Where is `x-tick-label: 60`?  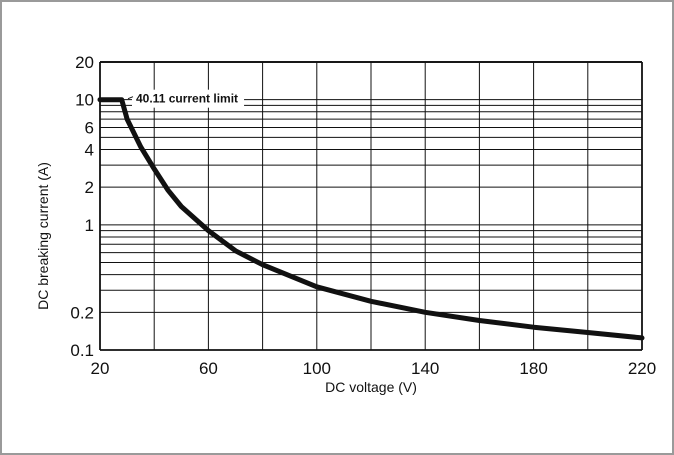 x-tick-label: 60 is located at coordinates (208, 368).